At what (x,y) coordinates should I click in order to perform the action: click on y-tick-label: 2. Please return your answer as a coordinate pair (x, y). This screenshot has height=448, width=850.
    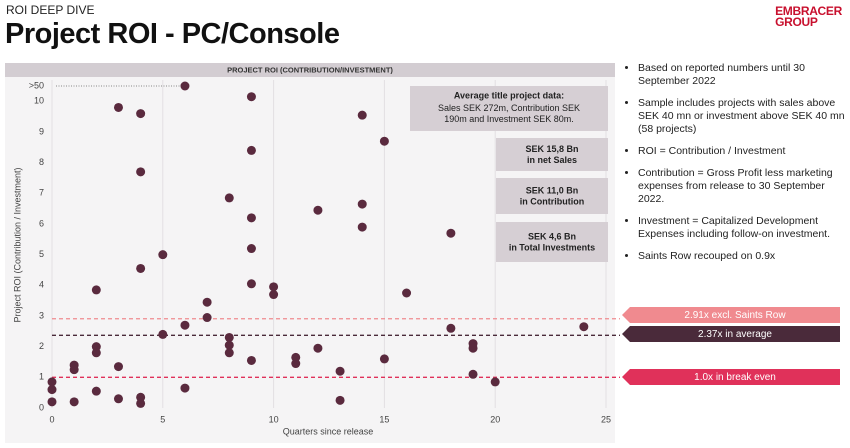
    Looking at the image, I should click on (41, 346).